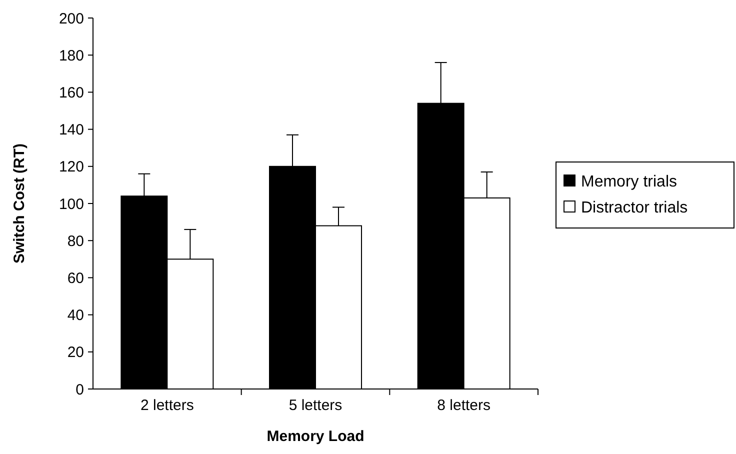 The height and width of the screenshot is (454, 736). What do you see at coordinates (629, 182) in the screenshot?
I see `legend-label: Memory trials` at bounding box center [629, 182].